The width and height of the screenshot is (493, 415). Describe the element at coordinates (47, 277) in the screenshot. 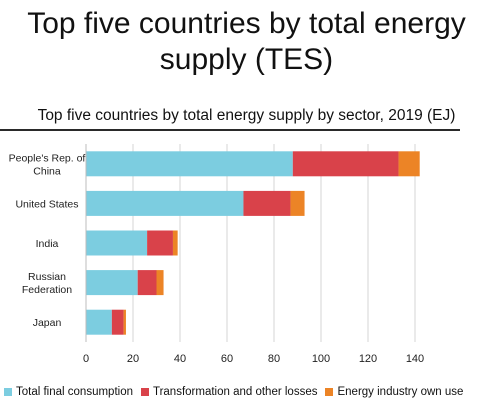

I see `category-label: Russian` at that location.